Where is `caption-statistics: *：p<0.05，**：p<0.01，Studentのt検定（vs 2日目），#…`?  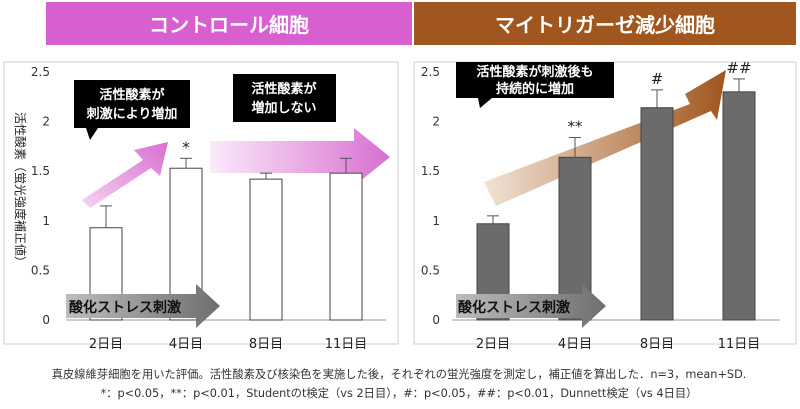 caption-statistics: *：p<0.05，**：p<0.01，Studentのt検定（vs 2日目），#… is located at coordinates (399, 393).